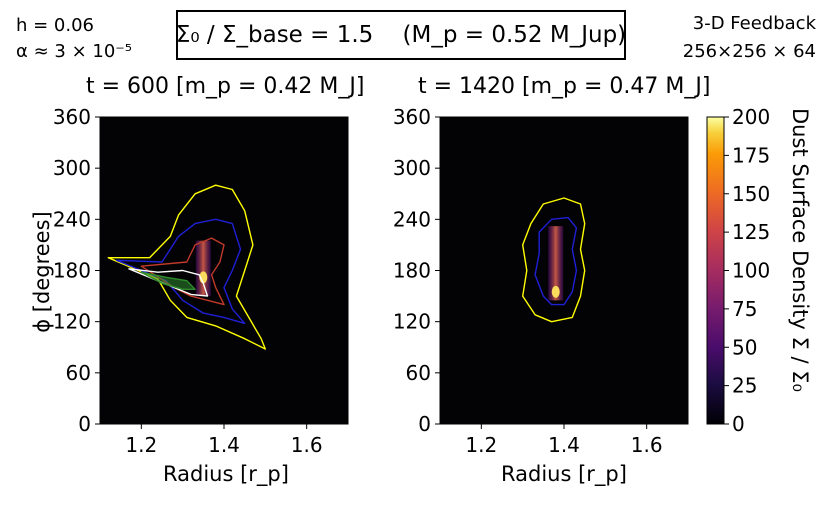  Describe the element at coordinates (564, 474) in the screenshot. I see `panel-2-x-axis-label: Radius [r_p]` at that location.